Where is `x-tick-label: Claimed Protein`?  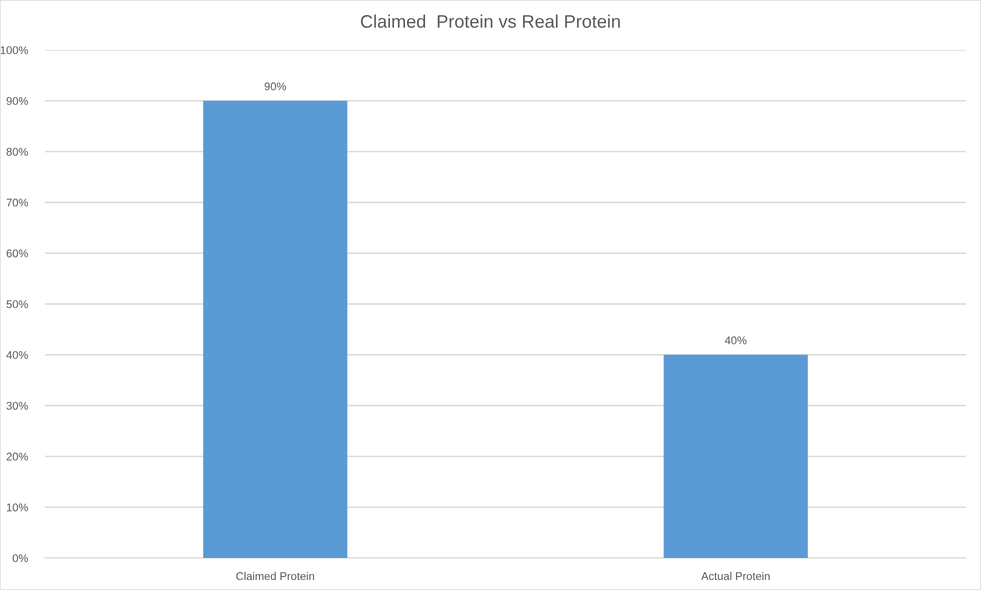 x-tick-label: Claimed Protein is located at coordinates (275, 576).